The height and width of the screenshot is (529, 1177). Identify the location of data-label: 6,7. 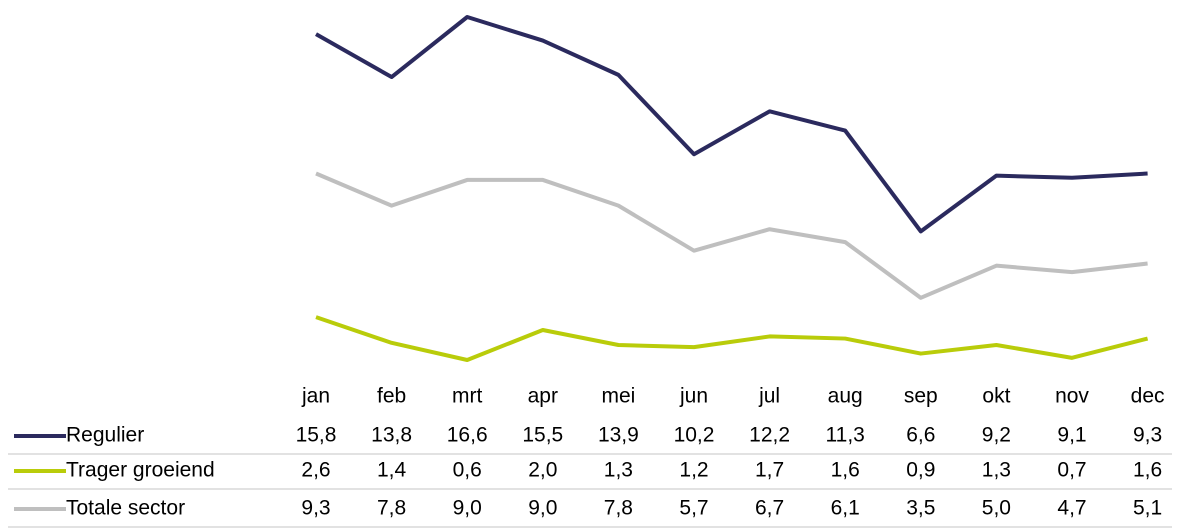
(769, 508).